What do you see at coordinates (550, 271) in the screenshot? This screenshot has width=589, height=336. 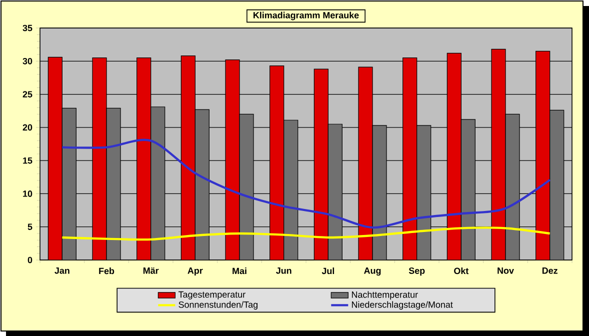 I see `x-tick-label: Dez` at bounding box center [550, 271].